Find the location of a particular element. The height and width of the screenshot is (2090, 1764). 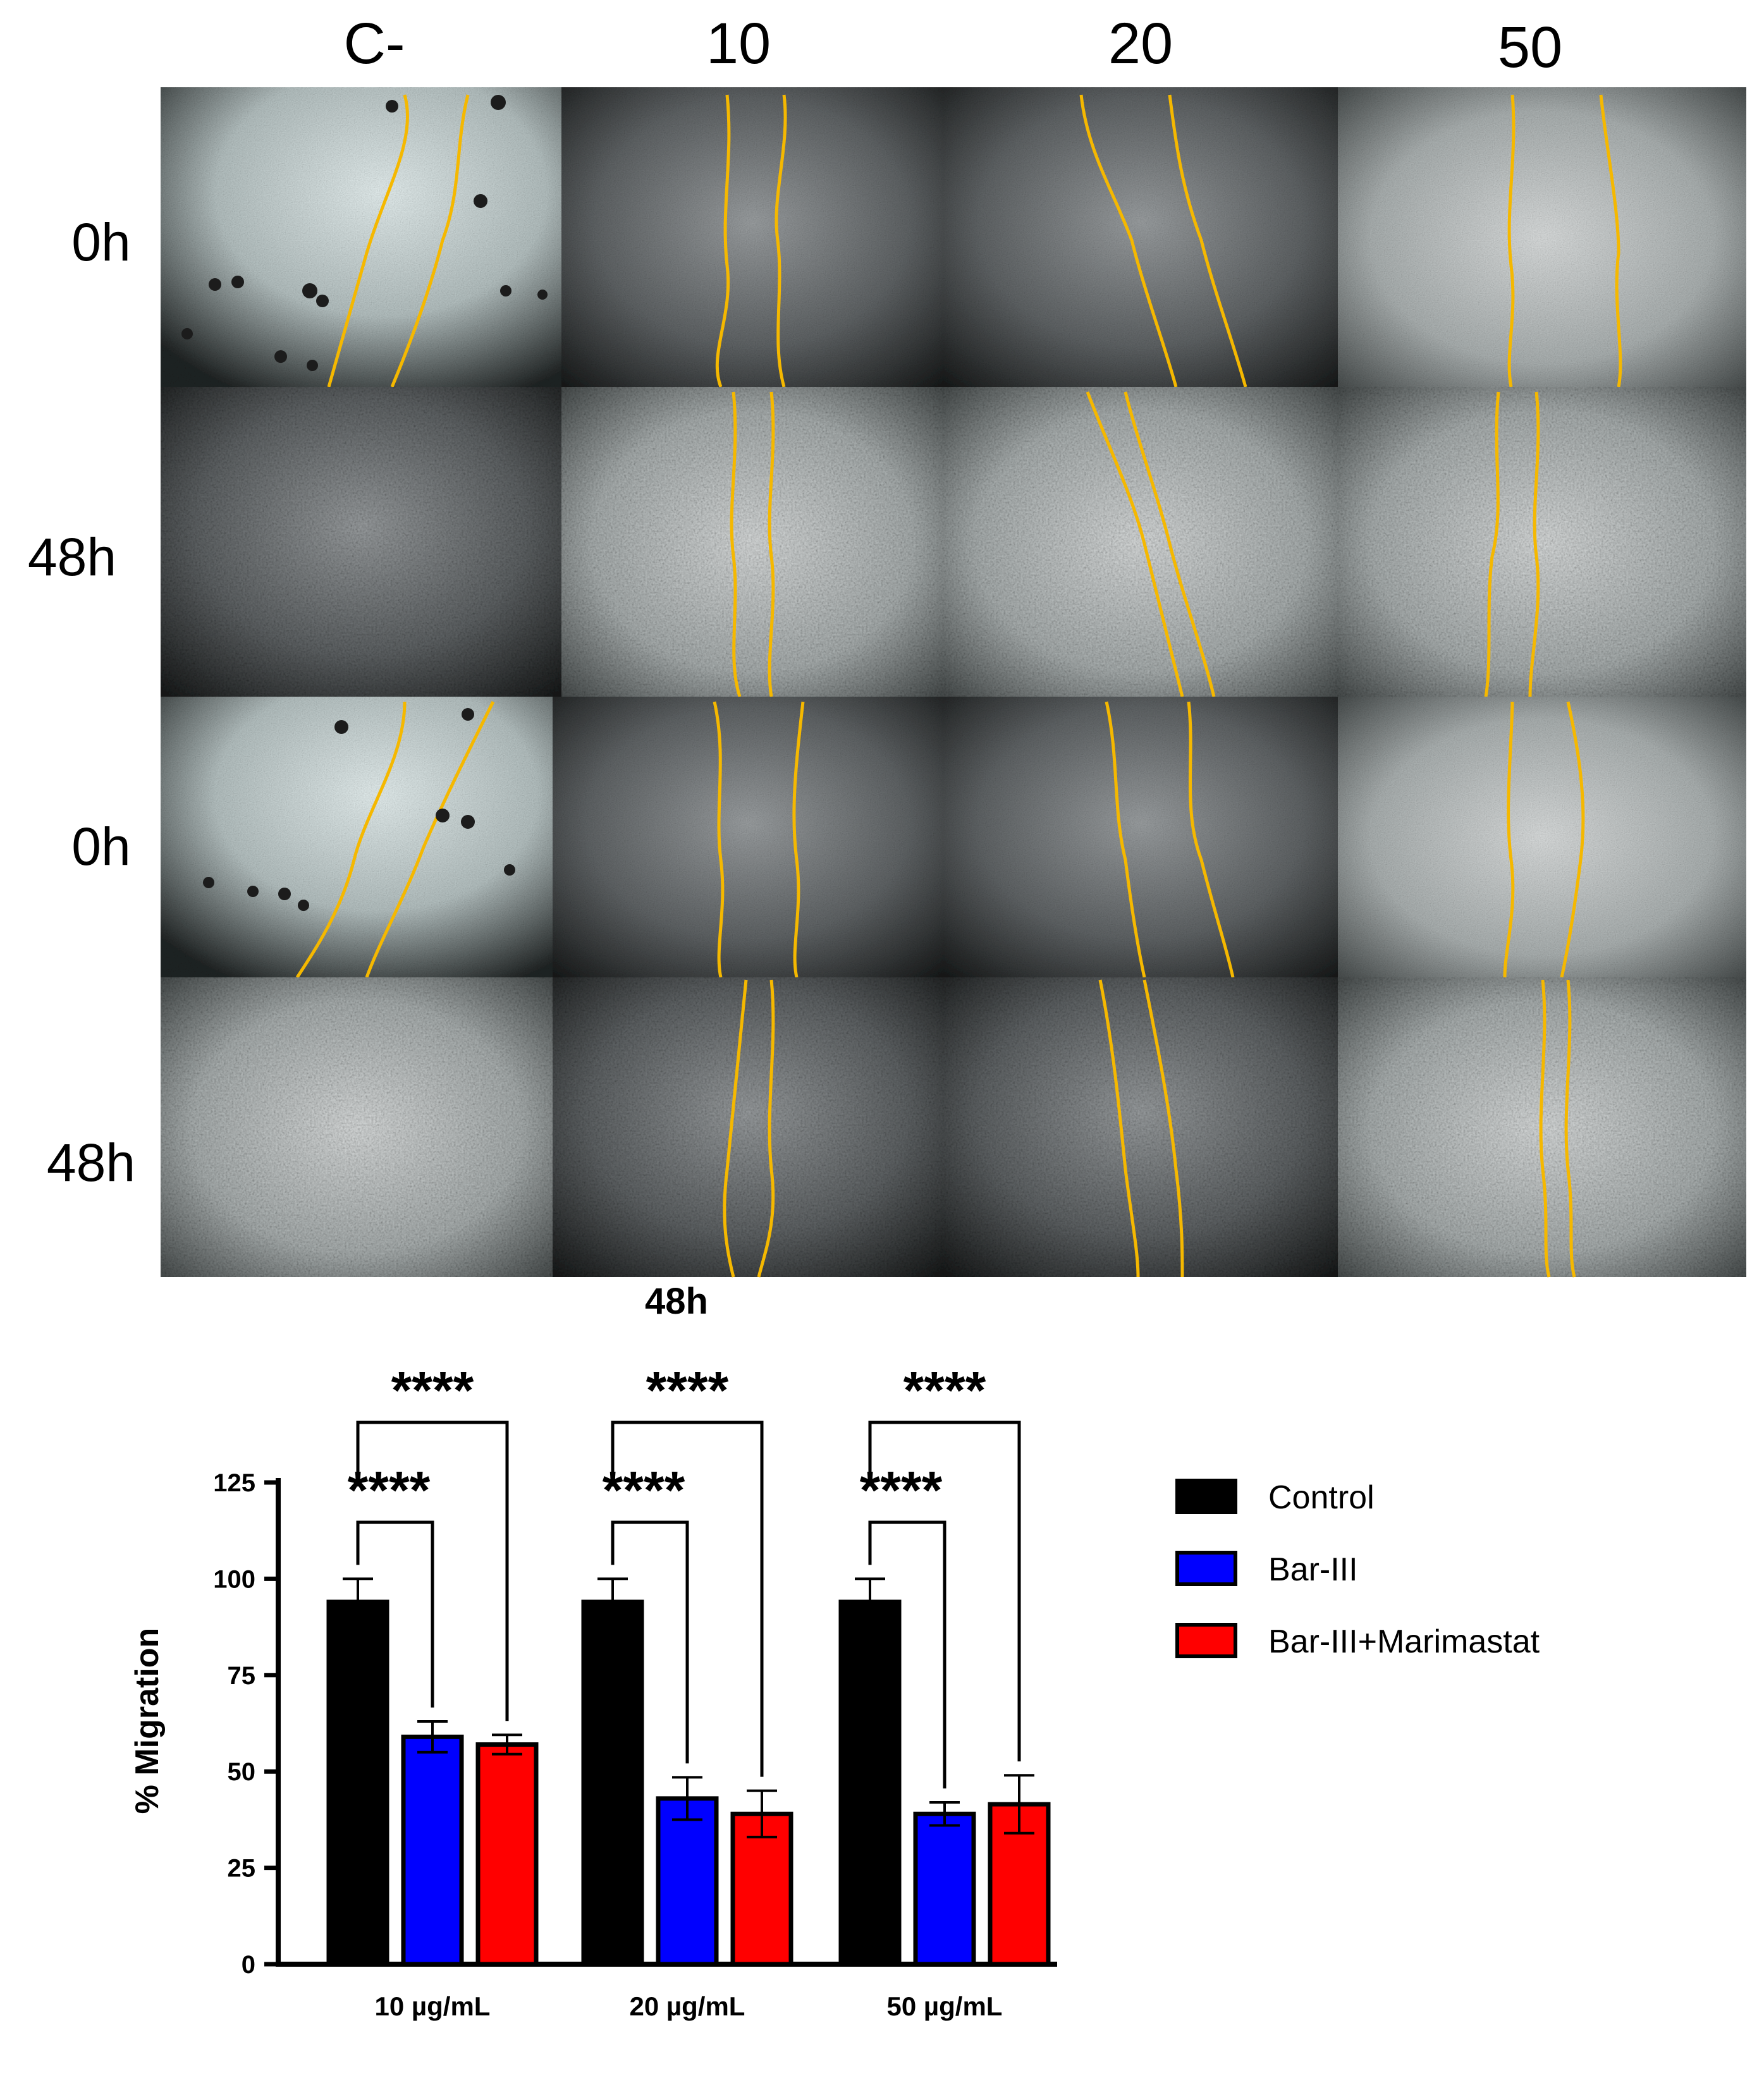

row-label-48h-top: 48h is located at coordinates (72, 557).